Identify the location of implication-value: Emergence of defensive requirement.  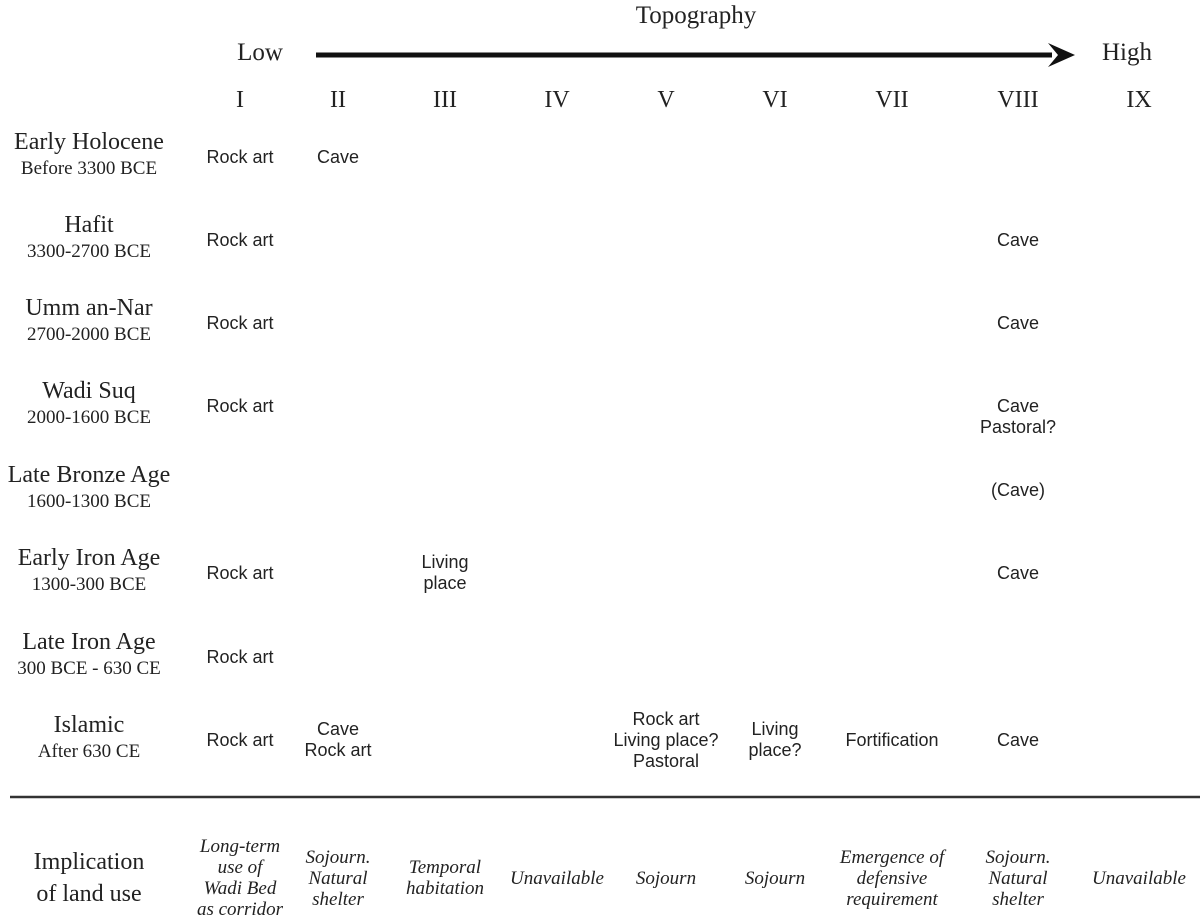
(892, 878).